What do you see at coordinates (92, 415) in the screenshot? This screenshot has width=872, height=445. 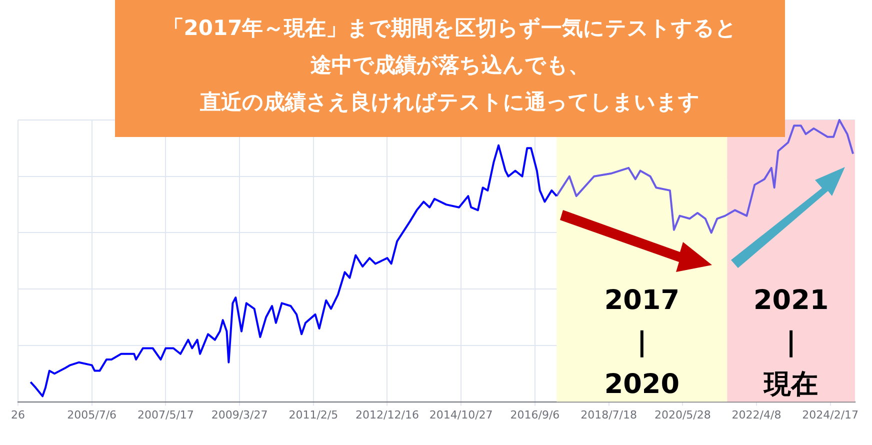 I see `x-tick-label: 2005/7/6` at bounding box center [92, 415].